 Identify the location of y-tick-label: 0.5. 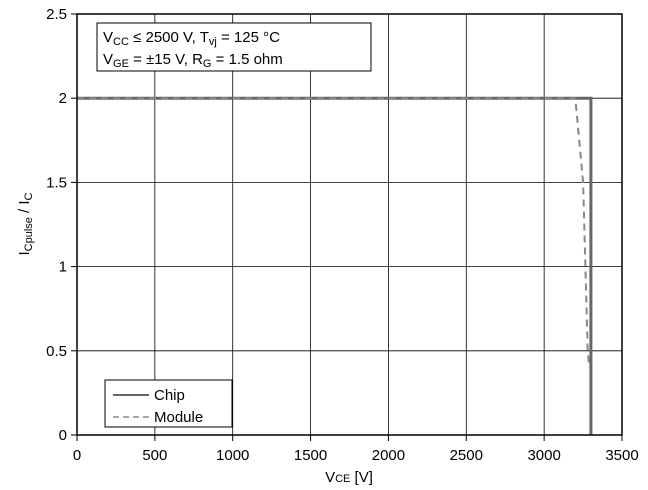
(56, 351).